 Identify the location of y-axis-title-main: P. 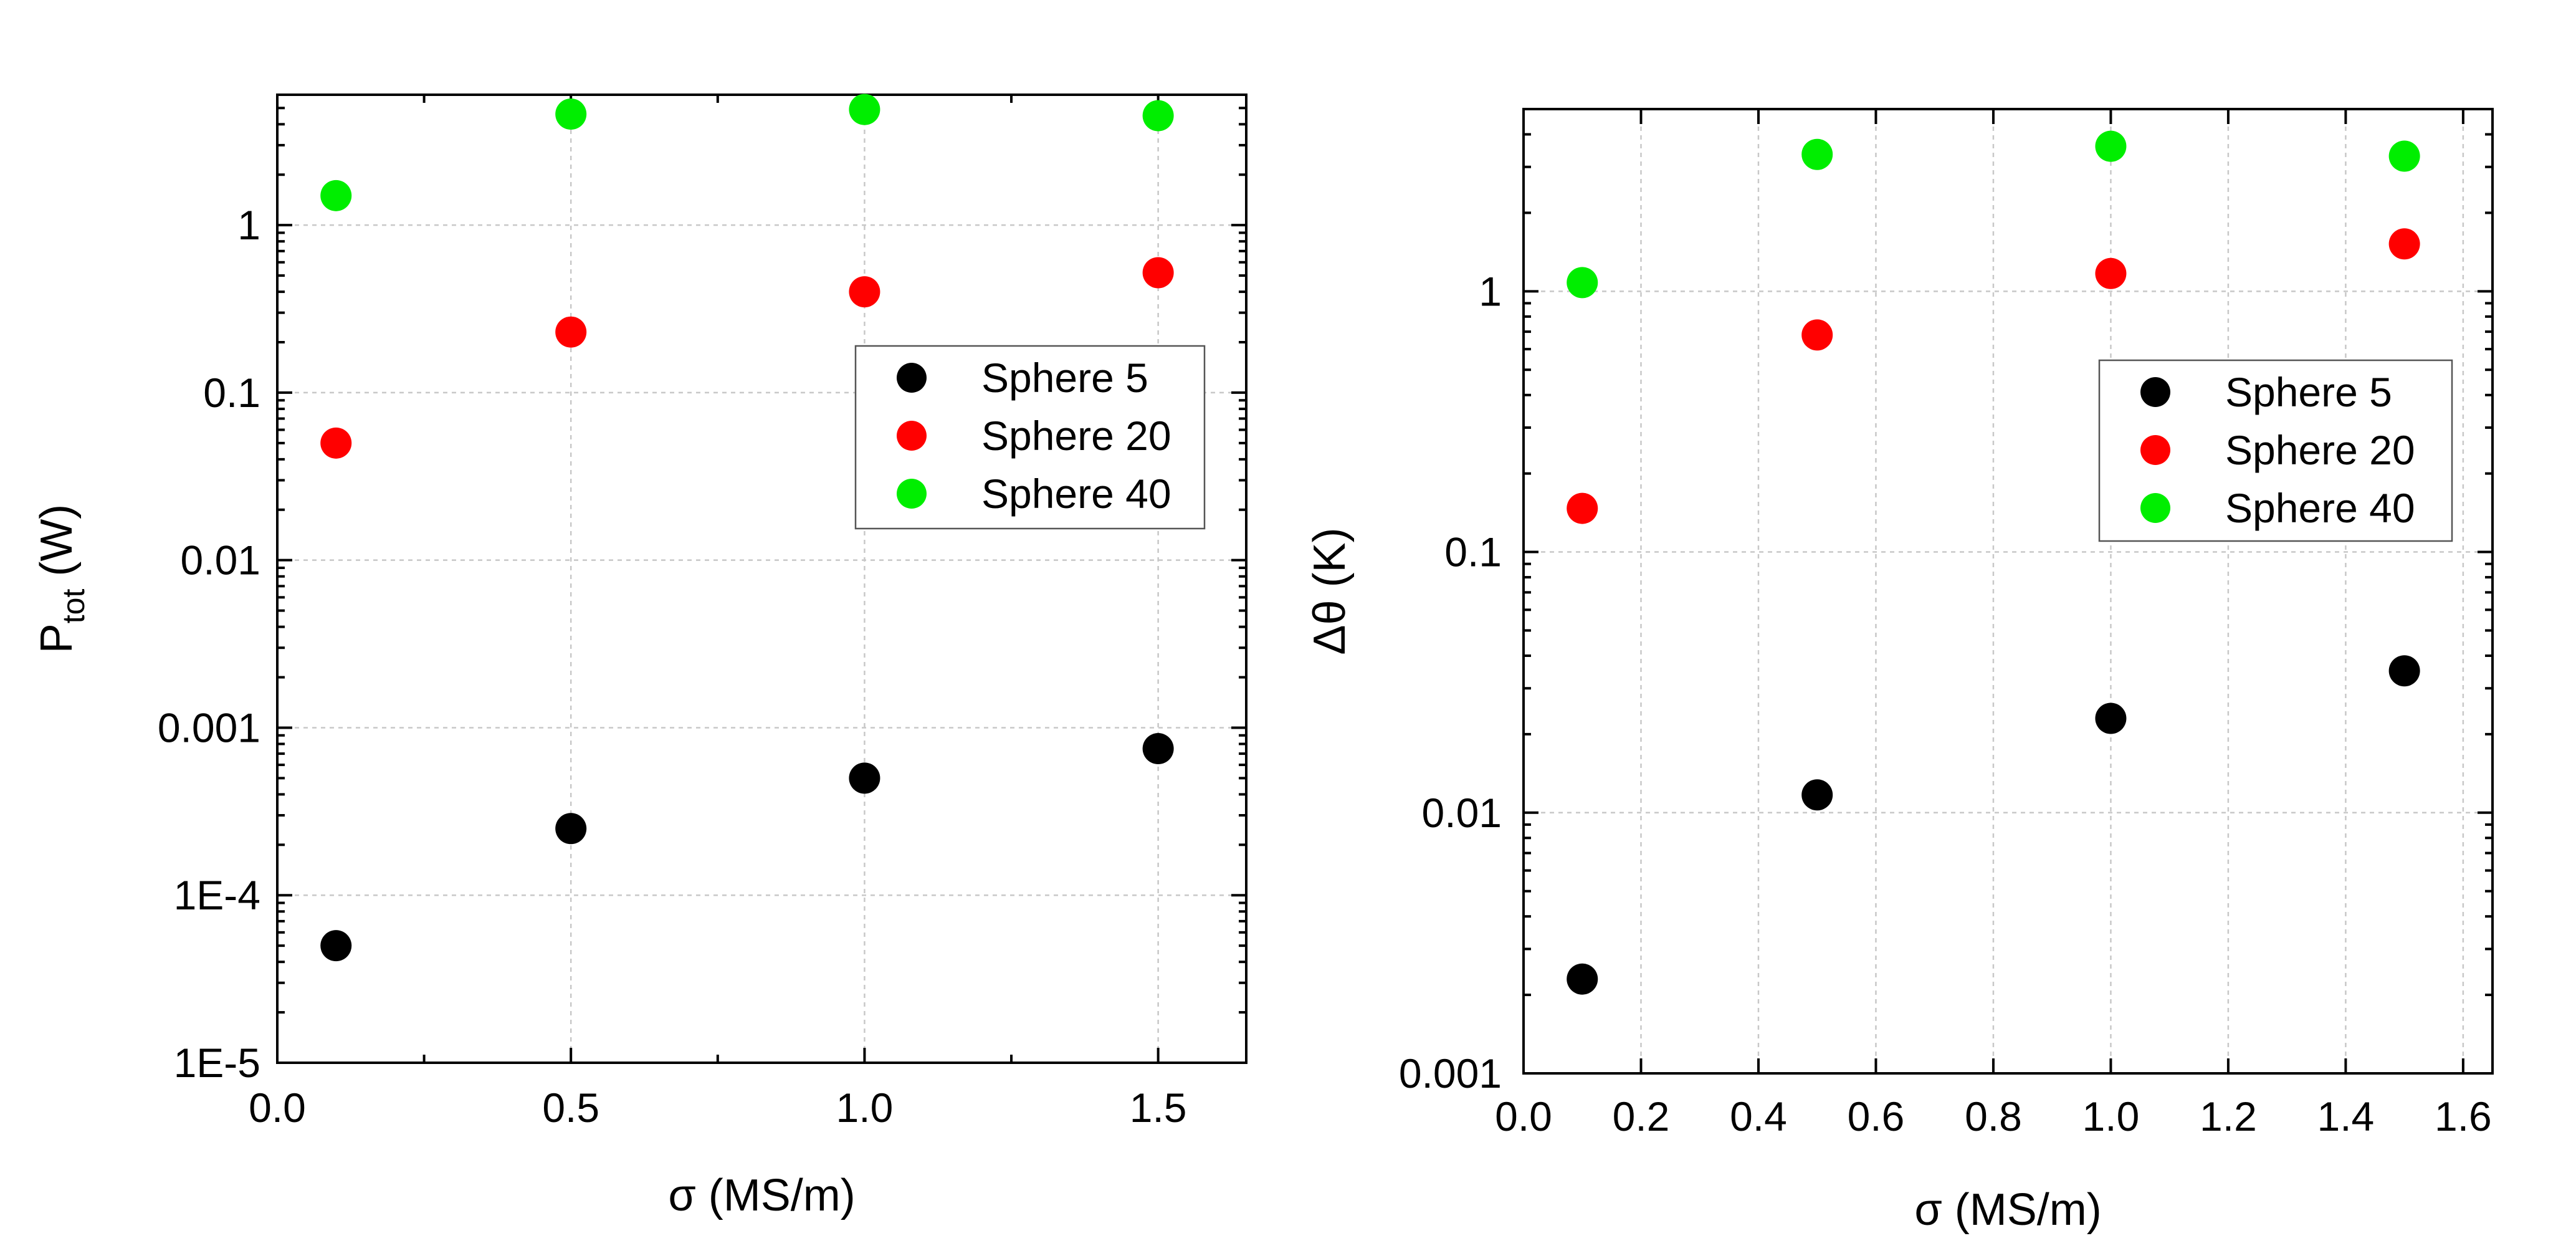
(57, 638).